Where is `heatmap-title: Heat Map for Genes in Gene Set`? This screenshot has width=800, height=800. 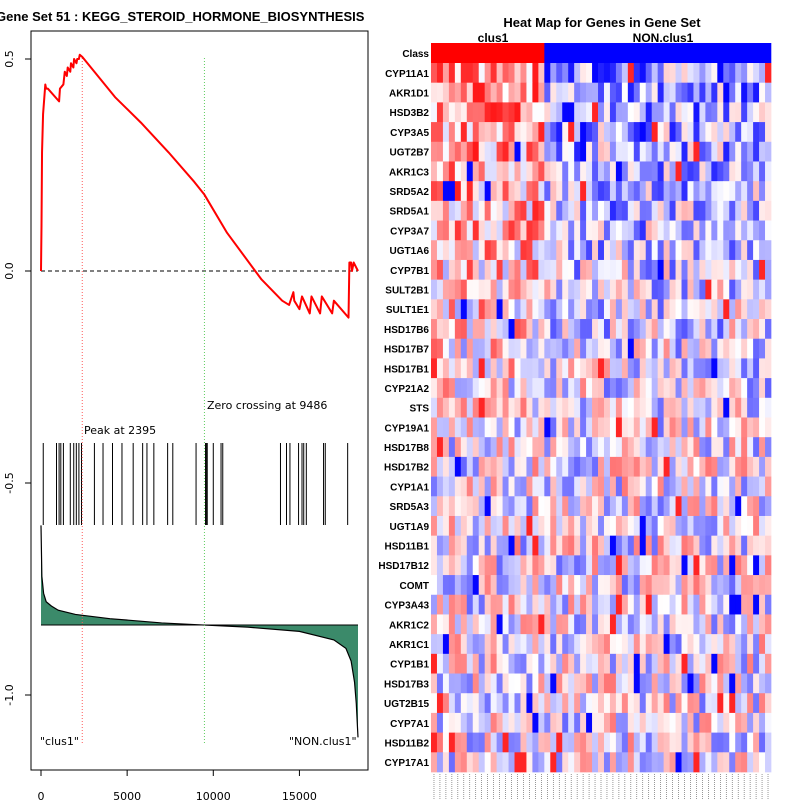
heatmap-title: Heat Map for Genes in Gene Set is located at coordinates (602, 22).